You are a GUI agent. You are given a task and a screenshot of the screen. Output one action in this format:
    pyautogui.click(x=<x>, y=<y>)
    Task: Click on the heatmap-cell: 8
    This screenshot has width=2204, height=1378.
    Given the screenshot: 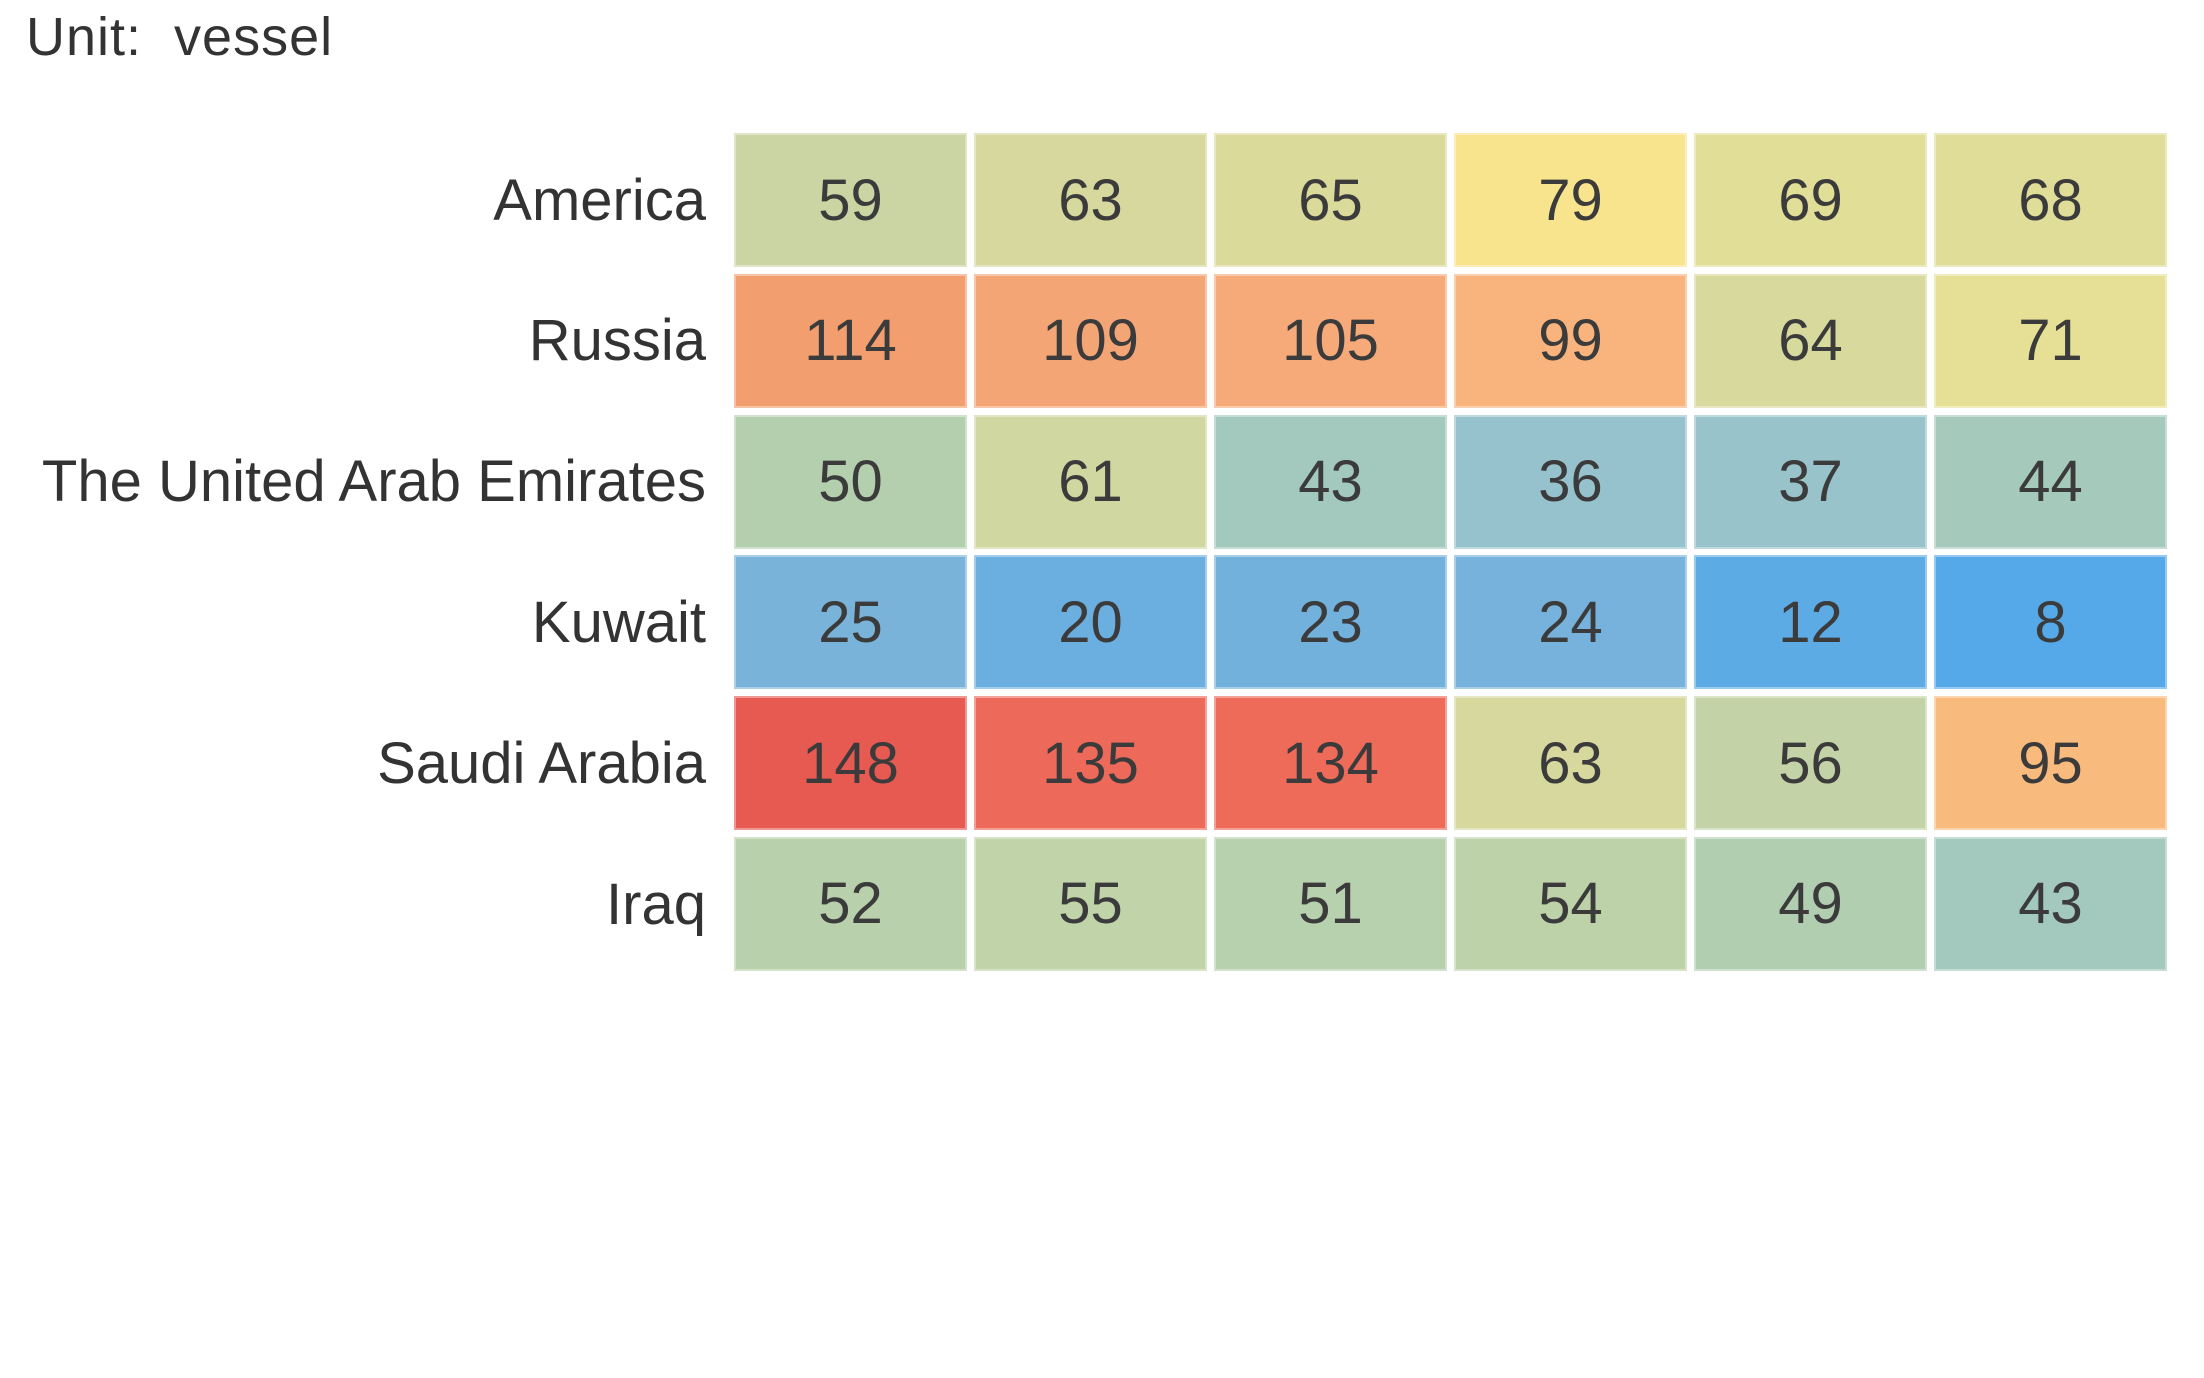 What is the action you would take?
    pyautogui.click(x=2050, y=622)
    